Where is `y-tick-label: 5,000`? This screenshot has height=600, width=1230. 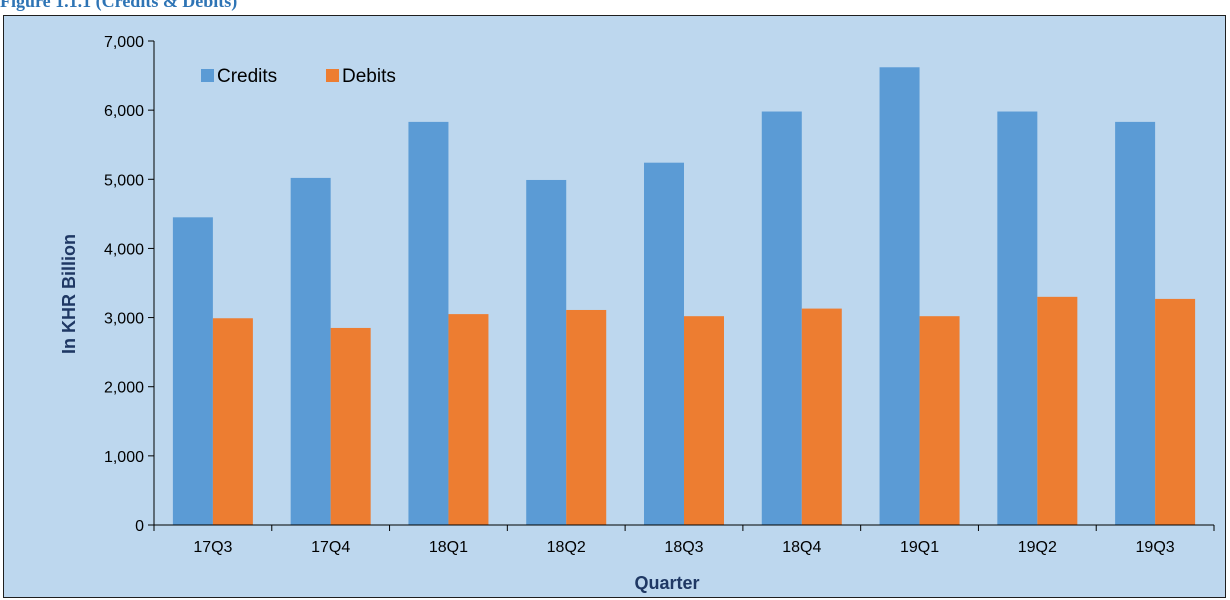 y-tick-label: 5,000 is located at coordinates (124, 180).